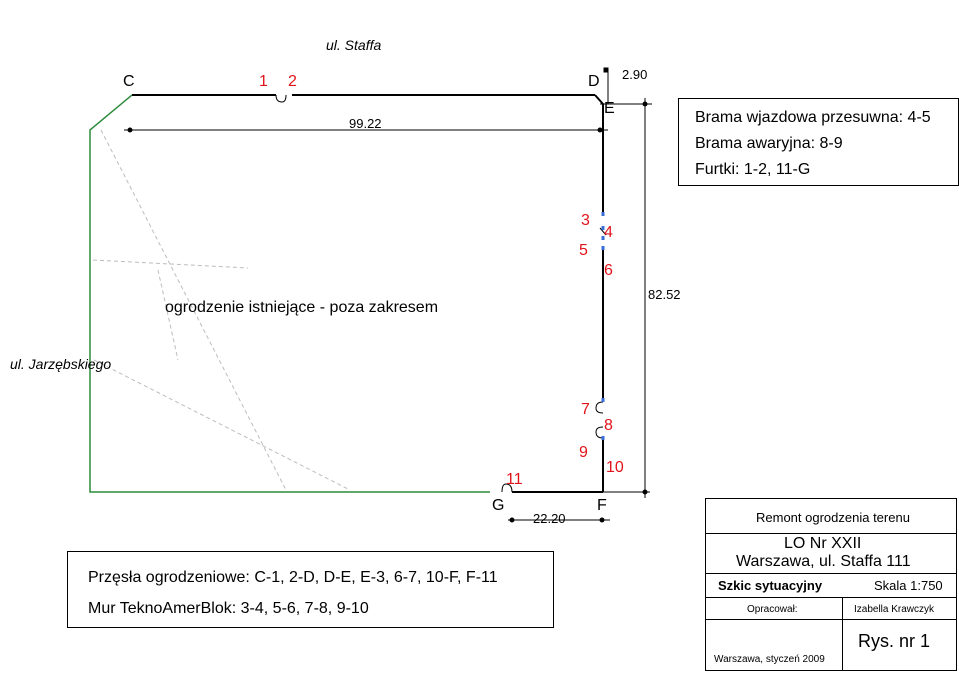 This screenshot has height=673, width=959. I want to click on gates-legend-line-1: Brama wjazdowa przesuwna: 4-5, so click(813, 117).